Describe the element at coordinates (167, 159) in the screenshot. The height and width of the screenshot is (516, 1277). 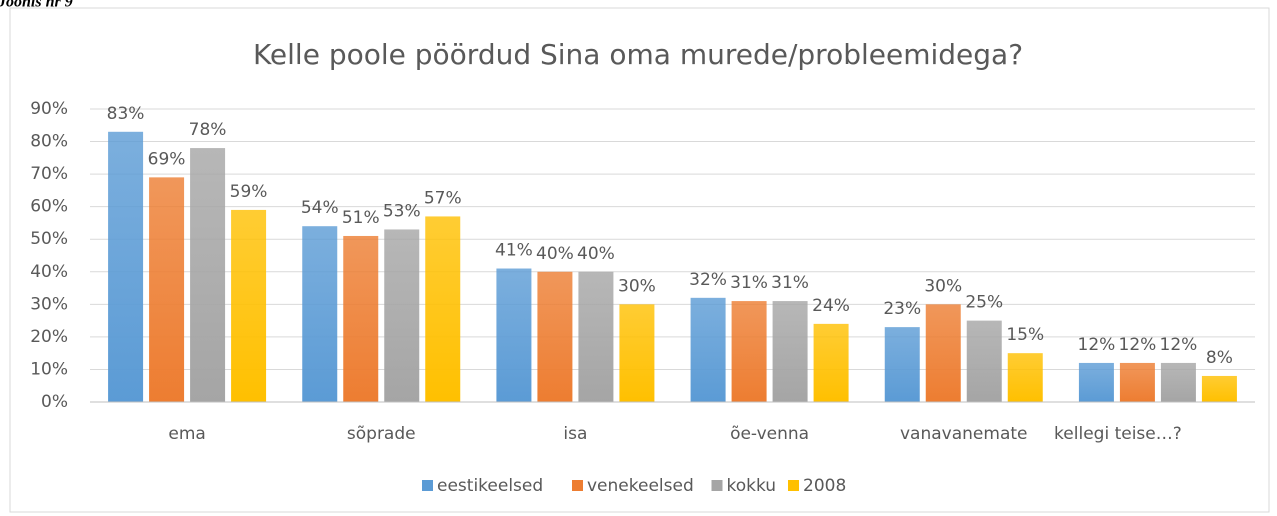
I see `value-label: 69%` at that location.